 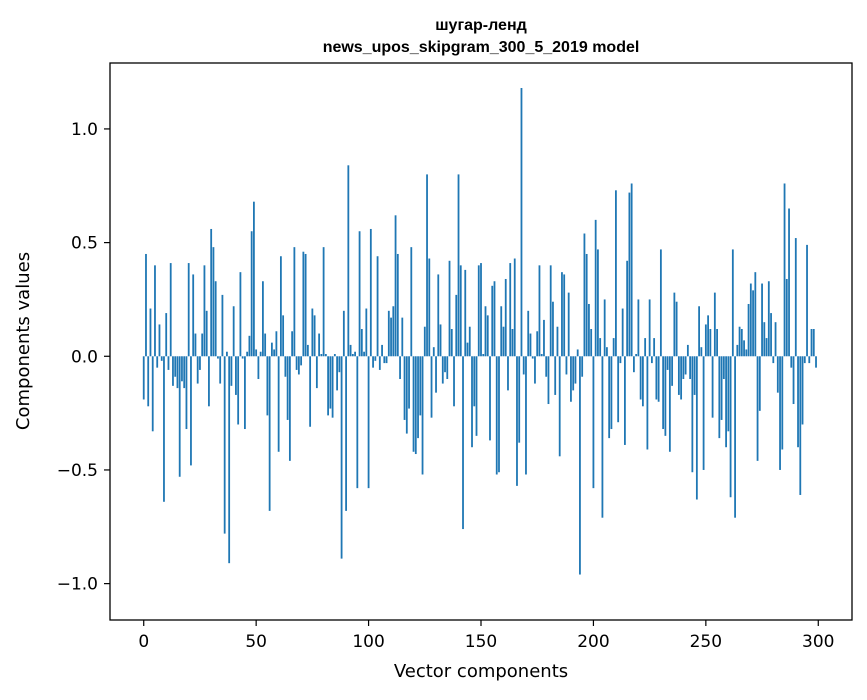 I want to click on x-tick-label: 250, so click(x=706, y=642).